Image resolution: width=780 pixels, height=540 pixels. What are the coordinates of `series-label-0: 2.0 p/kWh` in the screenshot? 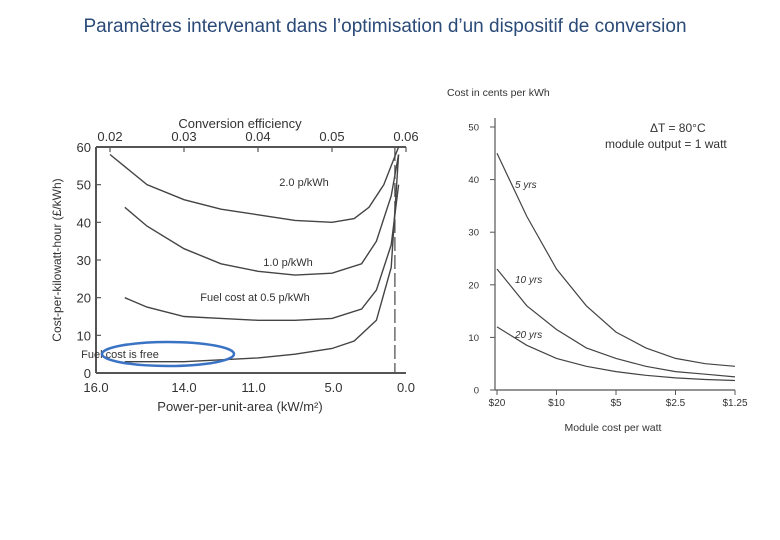 It's located at (304, 183).